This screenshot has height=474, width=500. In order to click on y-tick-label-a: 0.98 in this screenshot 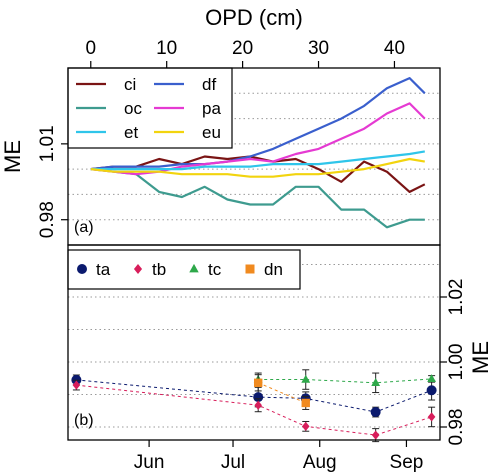, I will do `click(47, 219)`.